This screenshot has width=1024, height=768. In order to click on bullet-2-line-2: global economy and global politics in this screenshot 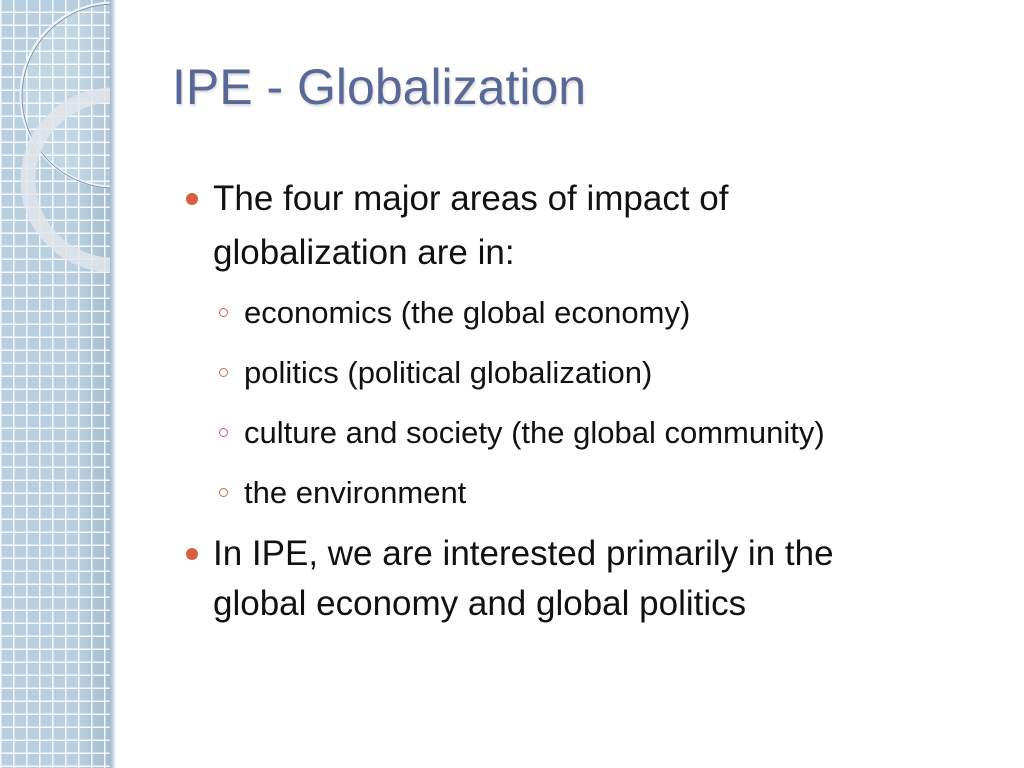, I will do `click(480, 603)`.